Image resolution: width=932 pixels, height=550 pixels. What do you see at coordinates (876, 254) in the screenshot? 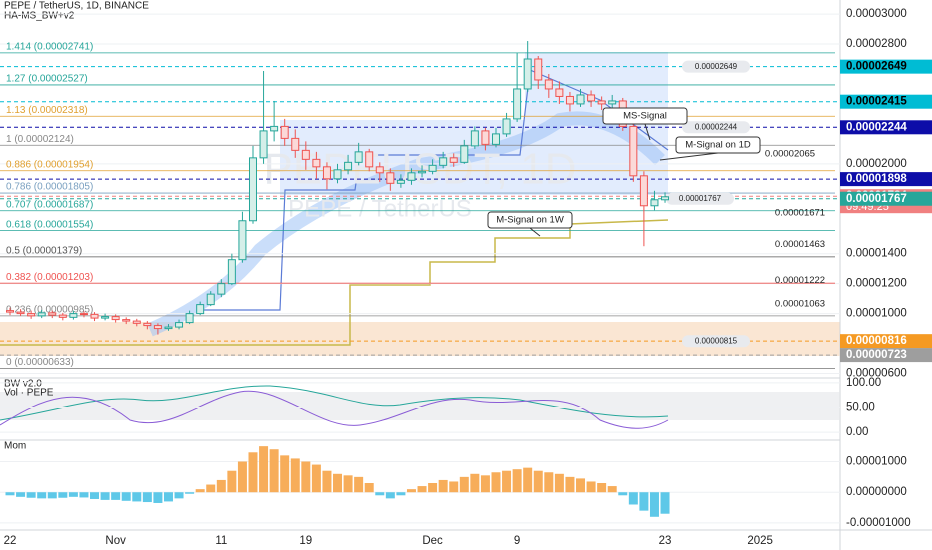
I see `y-tick-label: 0.00001400` at bounding box center [876, 254].